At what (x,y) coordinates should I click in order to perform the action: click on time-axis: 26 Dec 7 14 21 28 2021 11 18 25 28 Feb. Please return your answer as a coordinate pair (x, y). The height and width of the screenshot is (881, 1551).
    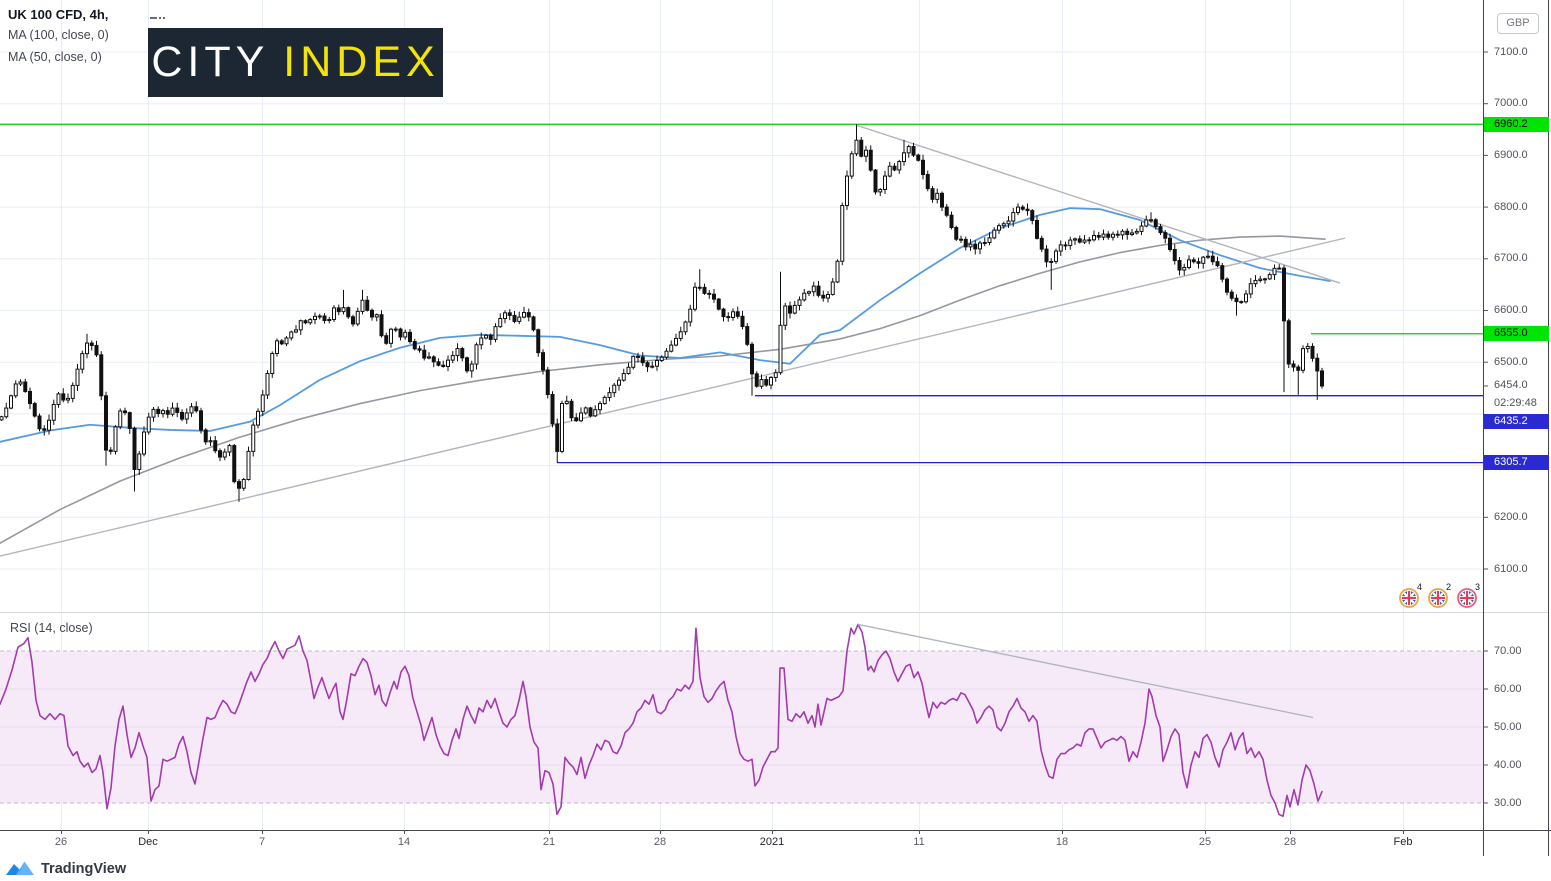
    Looking at the image, I should click on (775, 843).